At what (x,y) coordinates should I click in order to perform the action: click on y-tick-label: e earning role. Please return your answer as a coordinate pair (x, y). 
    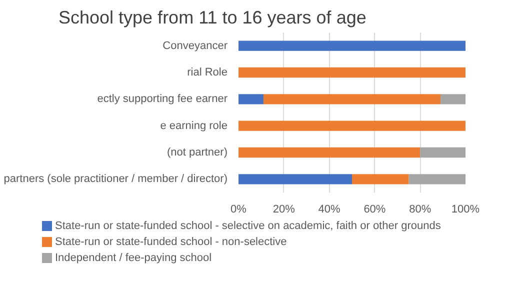
    Looking at the image, I should click on (194, 126).